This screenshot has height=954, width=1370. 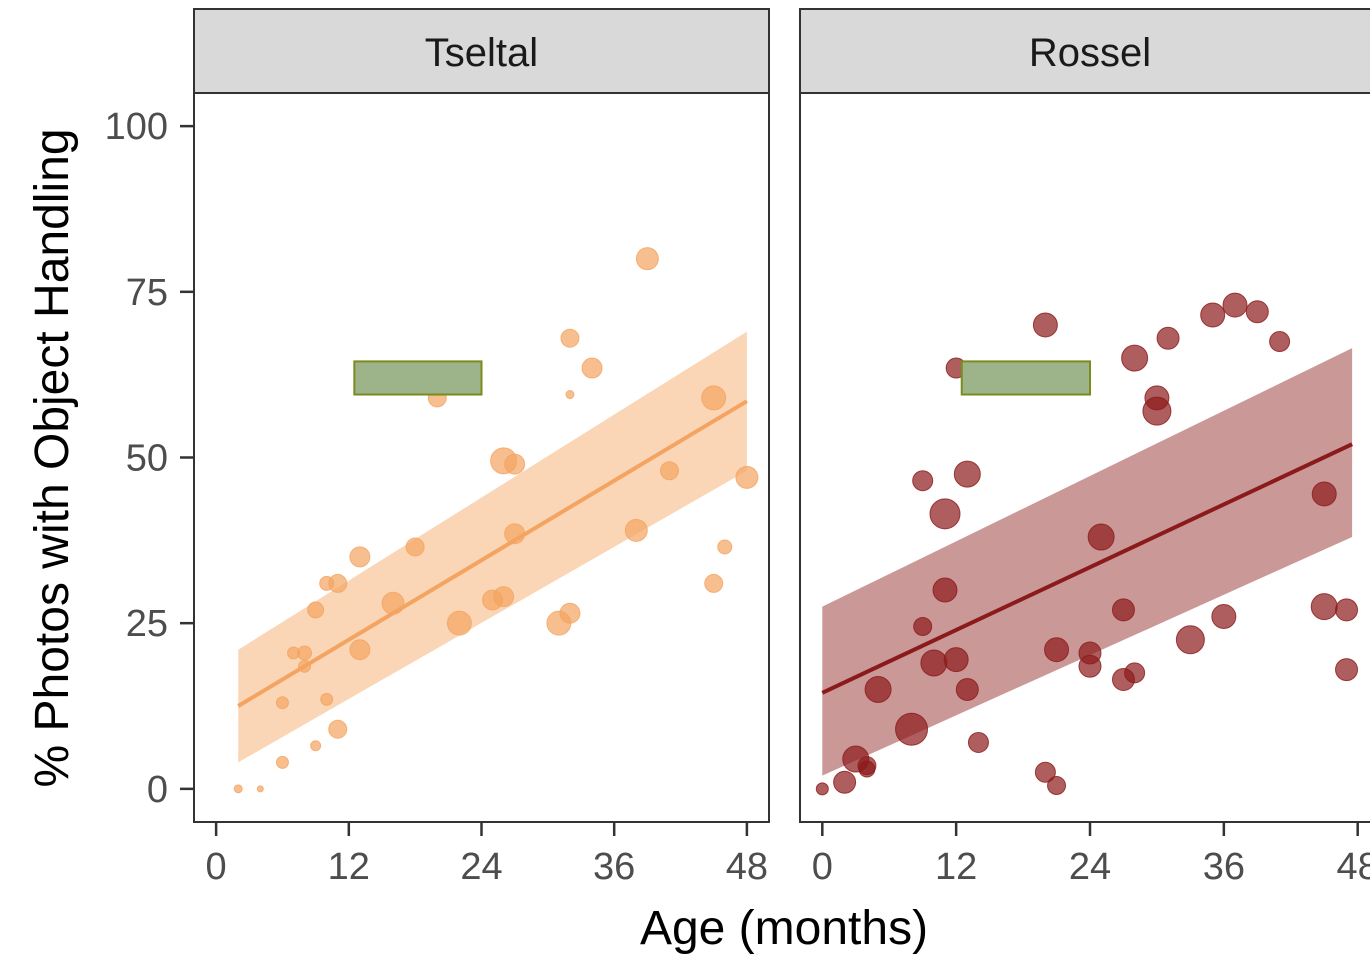 What do you see at coordinates (157, 790) in the screenshot?
I see `y-tick-label: 0` at bounding box center [157, 790].